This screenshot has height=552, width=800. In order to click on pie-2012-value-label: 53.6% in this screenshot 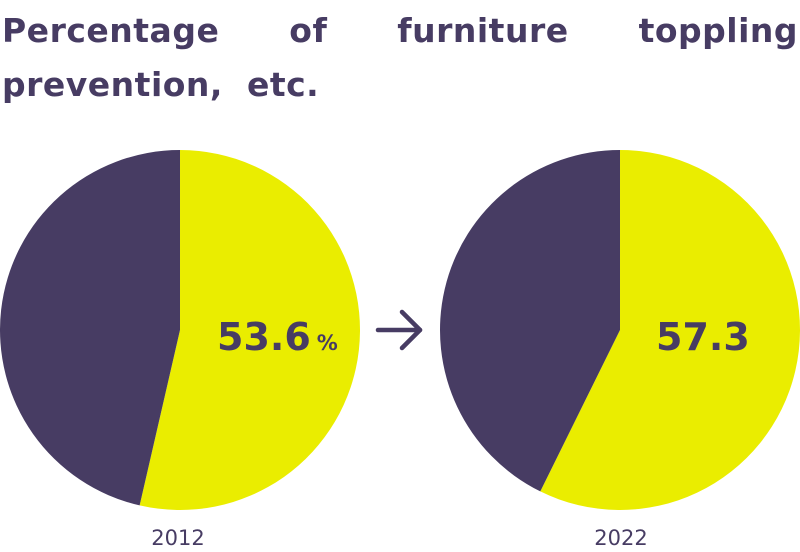, I will do `click(277, 337)`.